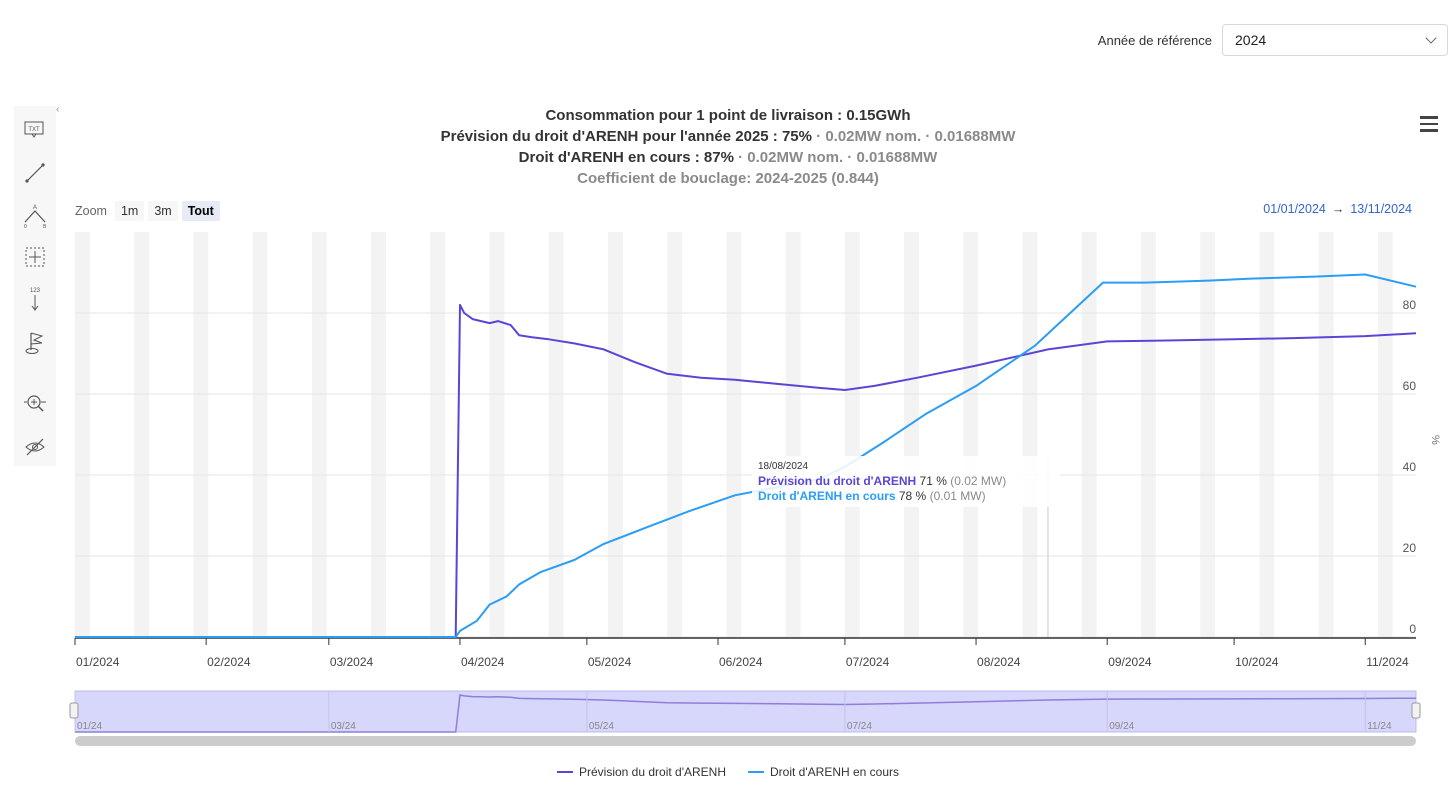 The height and width of the screenshot is (794, 1456). I want to click on angle-measure-icon: A 0 B, so click(35, 215).